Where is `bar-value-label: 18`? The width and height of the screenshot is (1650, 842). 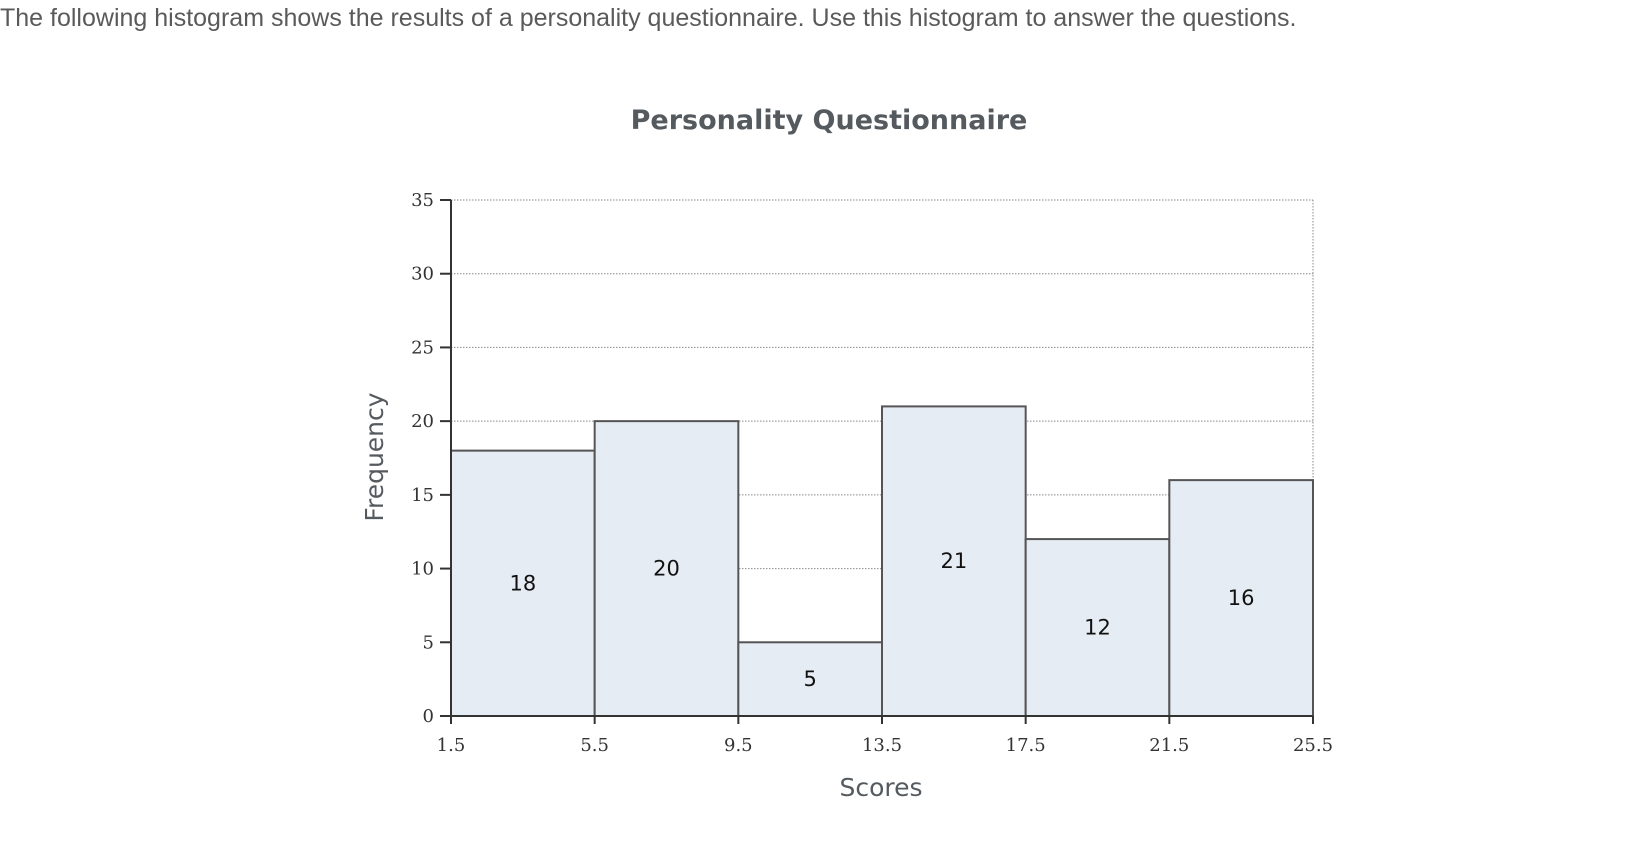
bar-value-label: 18 is located at coordinates (522, 583).